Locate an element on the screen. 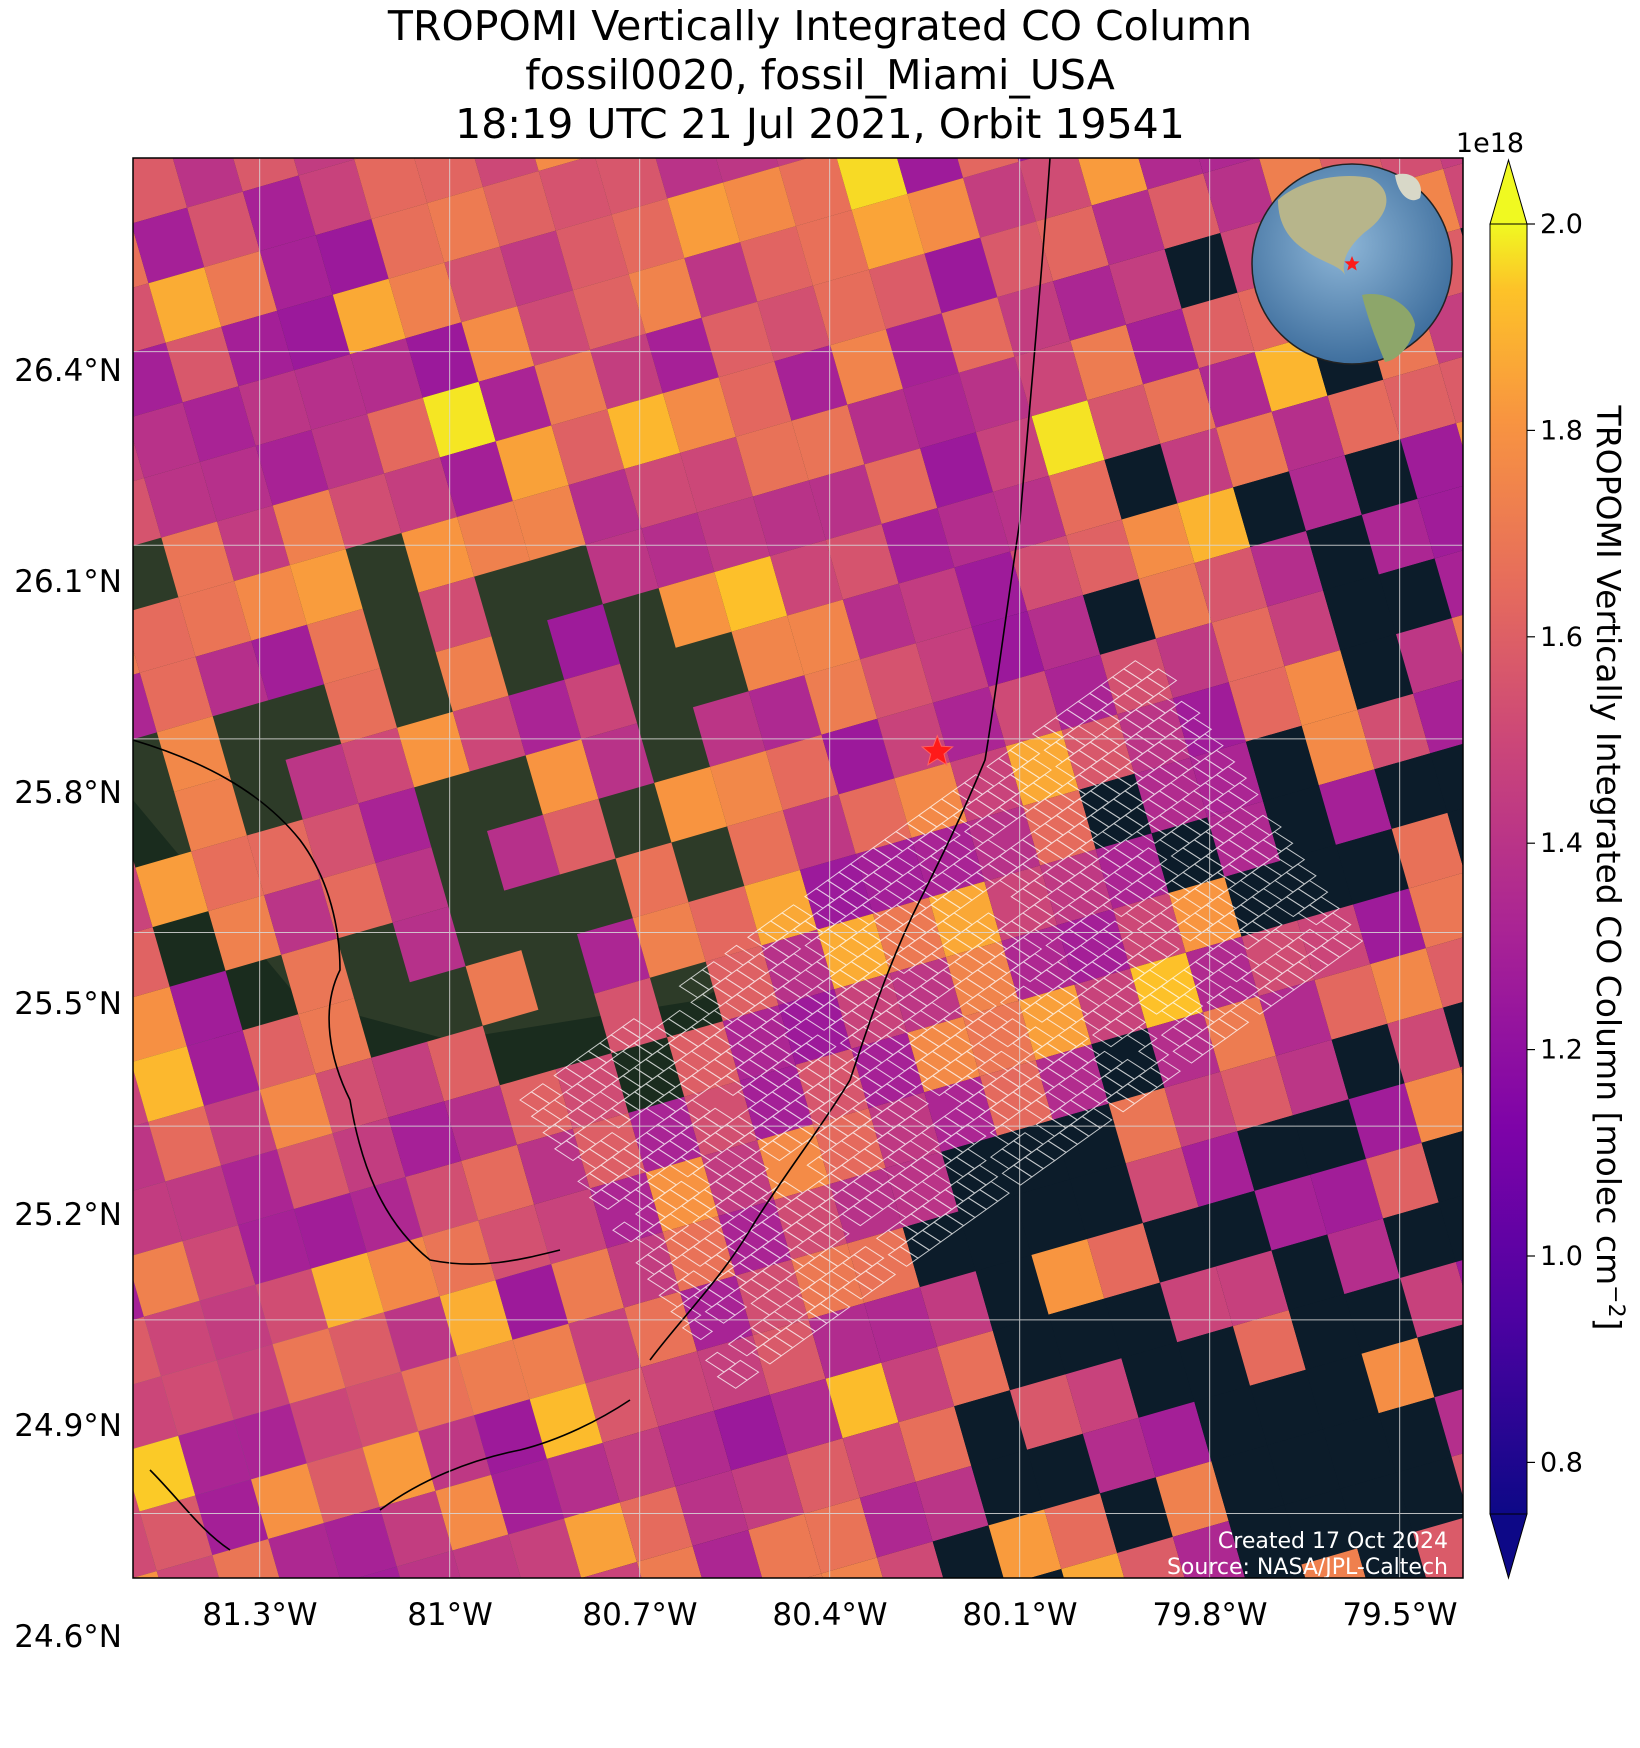 The height and width of the screenshot is (1748, 1640). colorbar-tick-label: 1.2 is located at coordinates (1561, 1050).